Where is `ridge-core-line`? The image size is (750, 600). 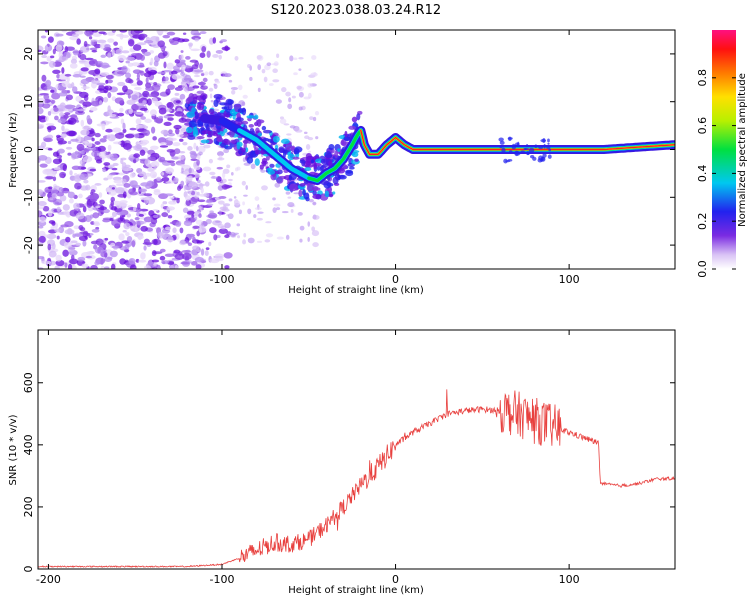
ridge-core-line is located at coordinates (517, 142).